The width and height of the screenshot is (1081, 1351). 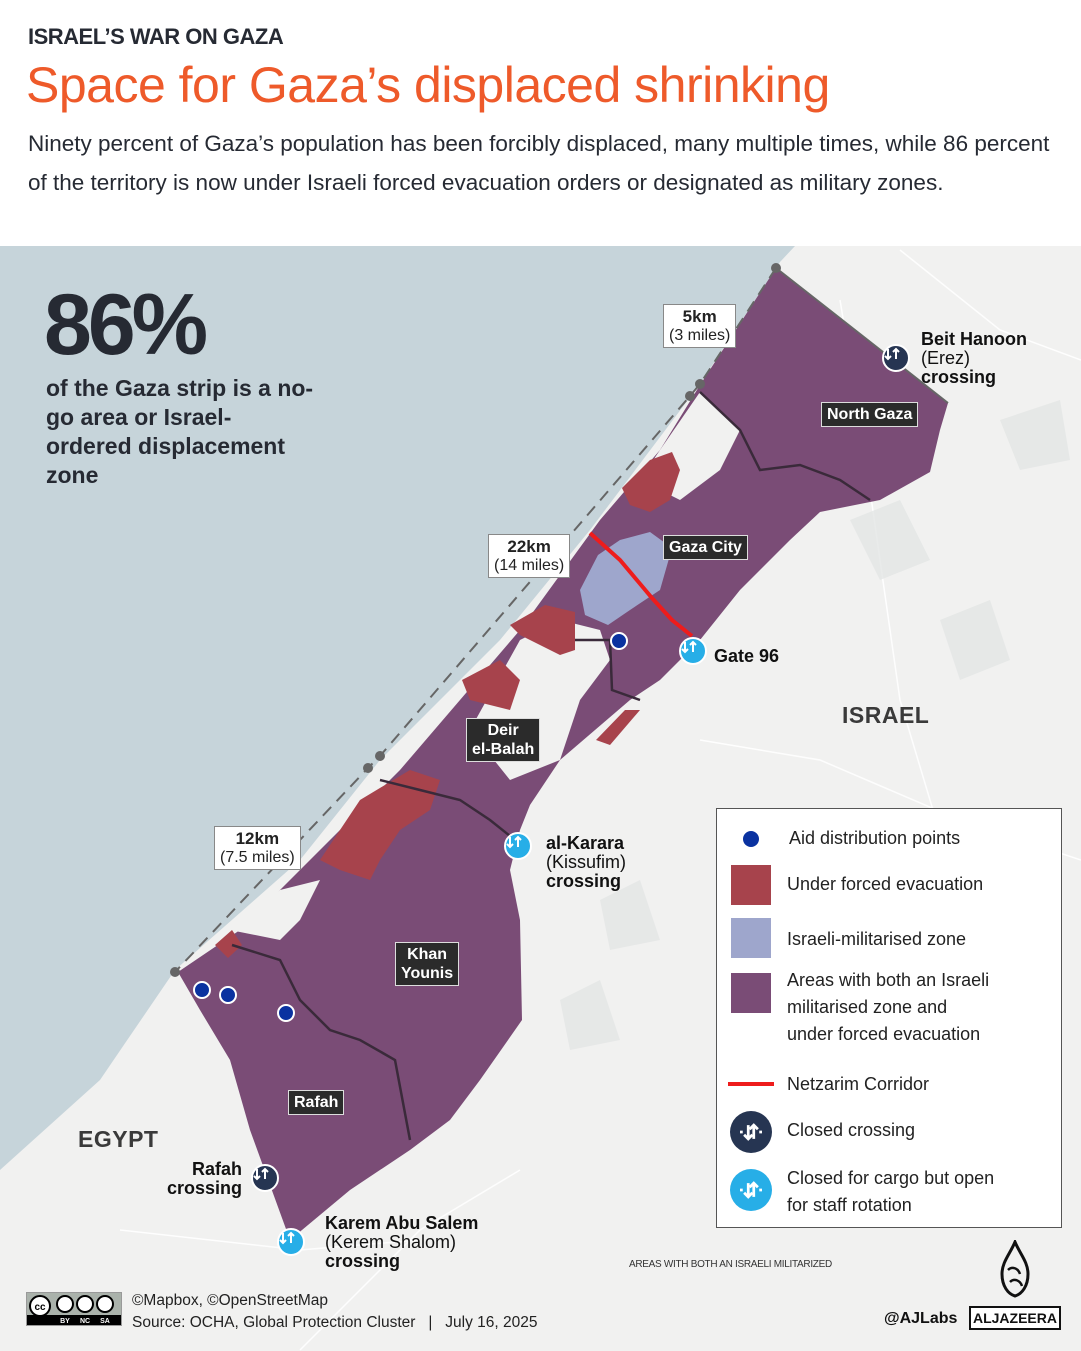 I want to click on cc-license-icon: cc BY NC SA, so click(x=74, y=1309).